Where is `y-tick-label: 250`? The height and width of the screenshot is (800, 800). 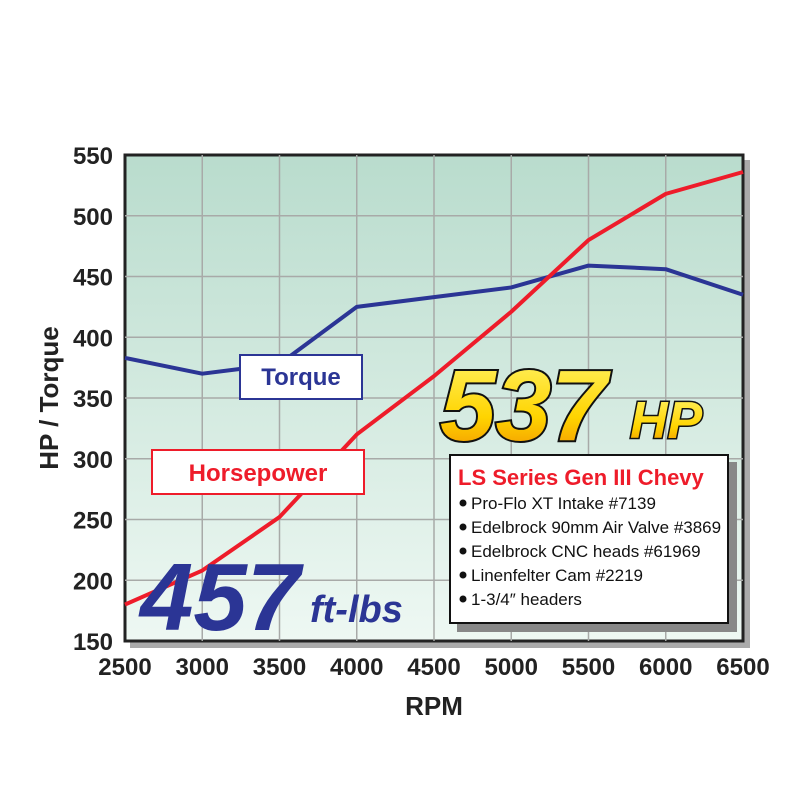
y-tick-label: 250 is located at coordinates (93, 521).